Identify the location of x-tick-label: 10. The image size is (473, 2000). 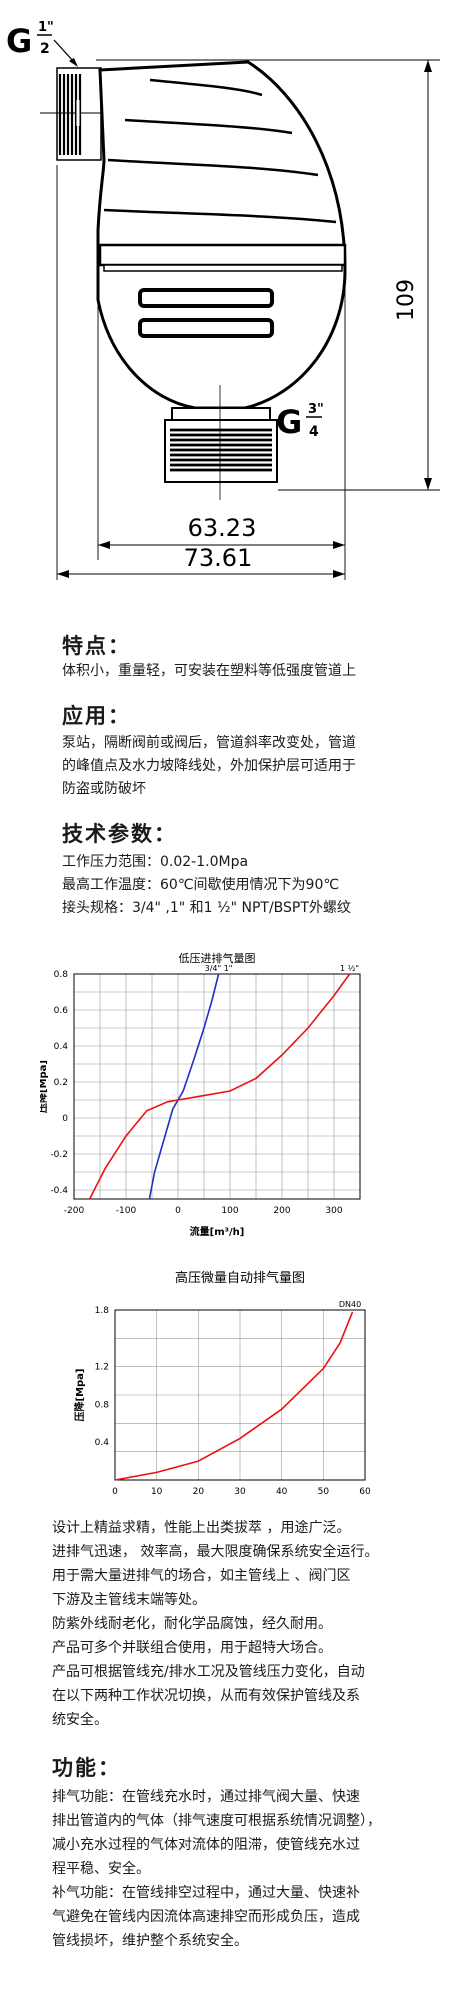
(157, 1492).